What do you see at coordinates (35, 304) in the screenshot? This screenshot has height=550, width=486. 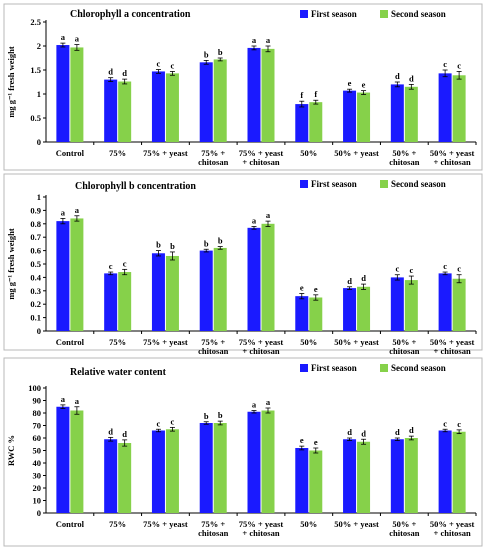 I see `y-tick-label: 0.2` at bounding box center [35, 304].